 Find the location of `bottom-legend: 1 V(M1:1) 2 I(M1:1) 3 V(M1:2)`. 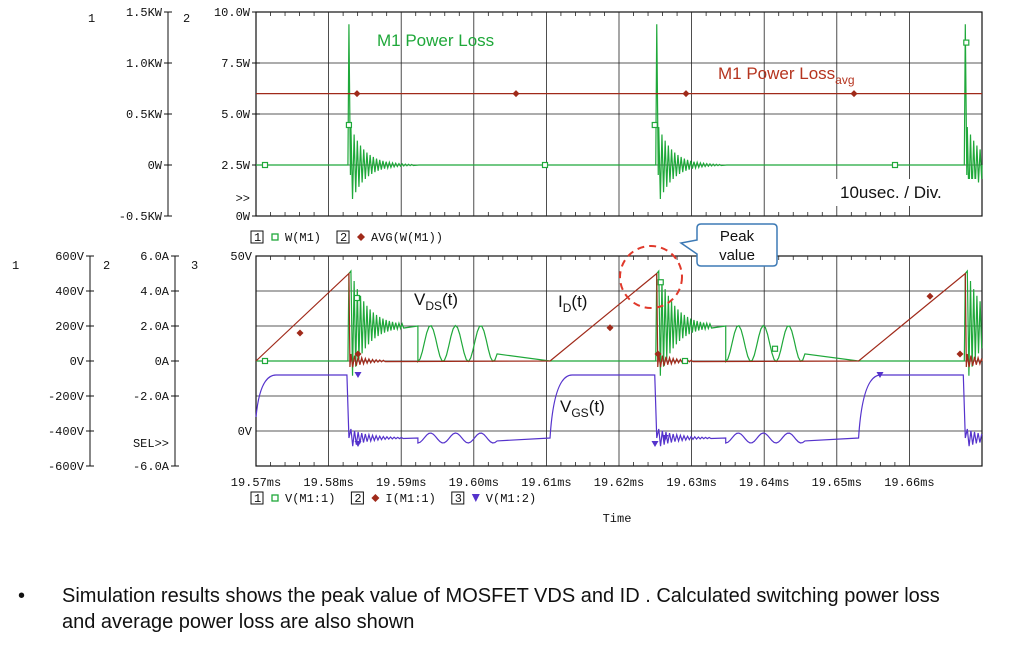

bottom-legend: 1 V(M1:1) 2 I(M1:1) 3 V(M1:2) is located at coordinates (393, 498).